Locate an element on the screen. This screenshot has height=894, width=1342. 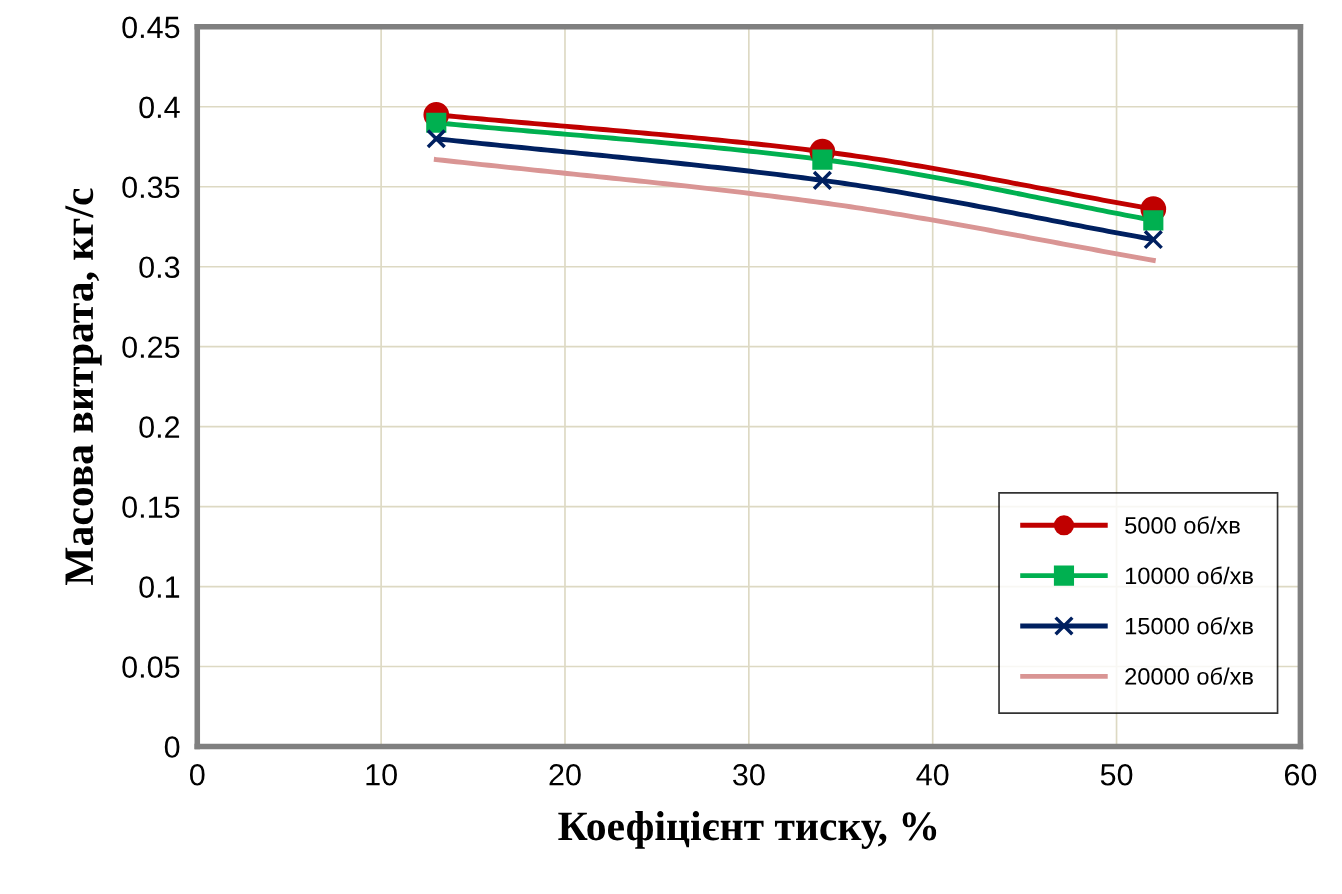
x-tick-label: 30 is located at coordinates (749, 774).